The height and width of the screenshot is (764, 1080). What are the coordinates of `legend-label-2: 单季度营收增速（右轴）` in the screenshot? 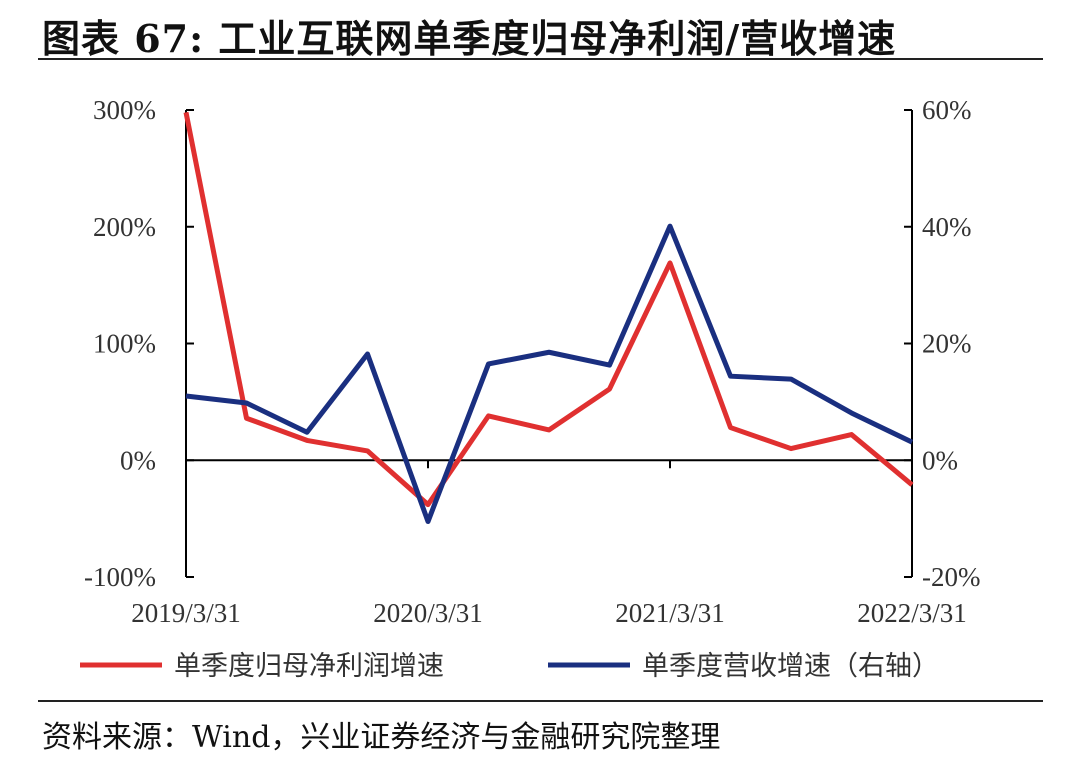 It's located at (790, 666).